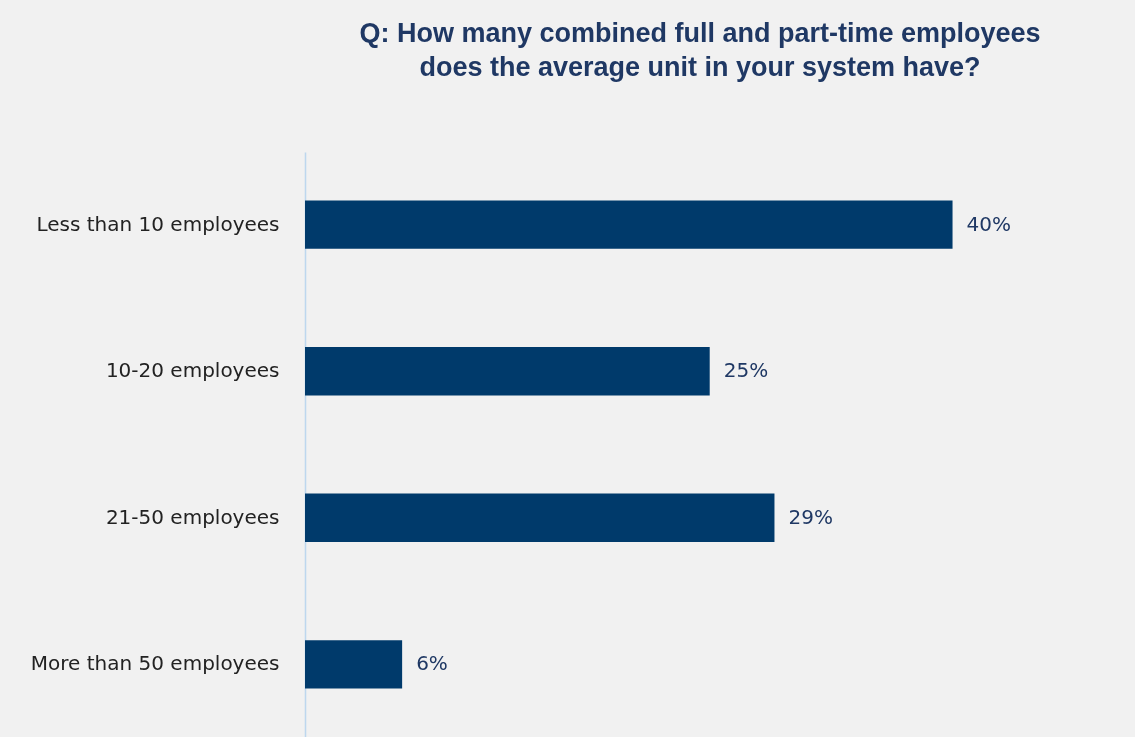 The height and width of the screenshot is (754, 1145). Describe the element at coordinates (700, 33) in the screenshot. I see `text: Q: How many combined full and part-time employees` at that location.